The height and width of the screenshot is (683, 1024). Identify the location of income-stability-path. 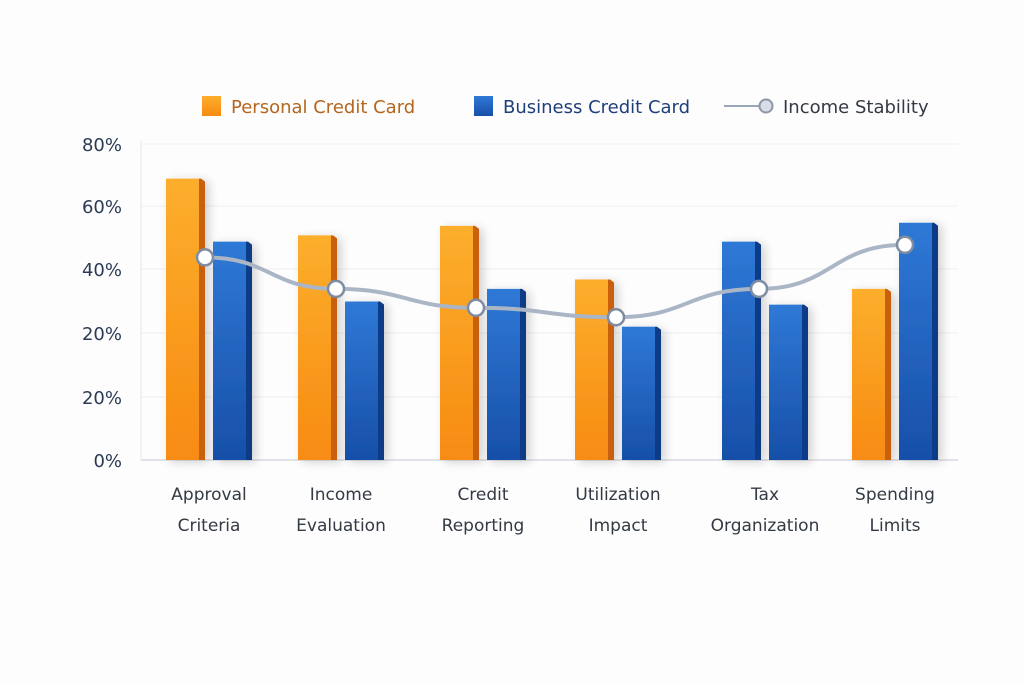
(555, 281).